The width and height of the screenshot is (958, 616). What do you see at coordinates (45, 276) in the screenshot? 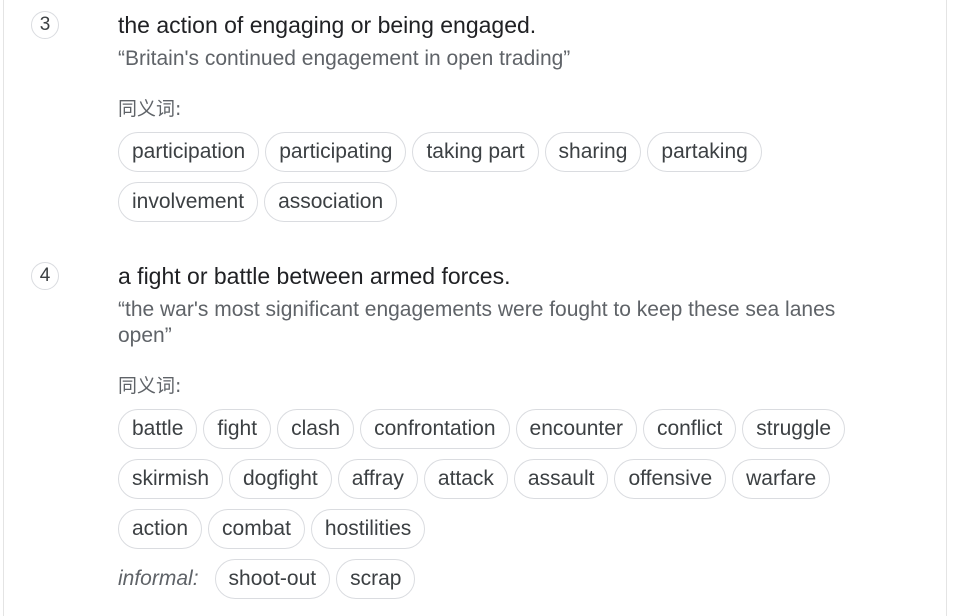
I see `sense-number-badge: 4` at bounding box center [45, 276].